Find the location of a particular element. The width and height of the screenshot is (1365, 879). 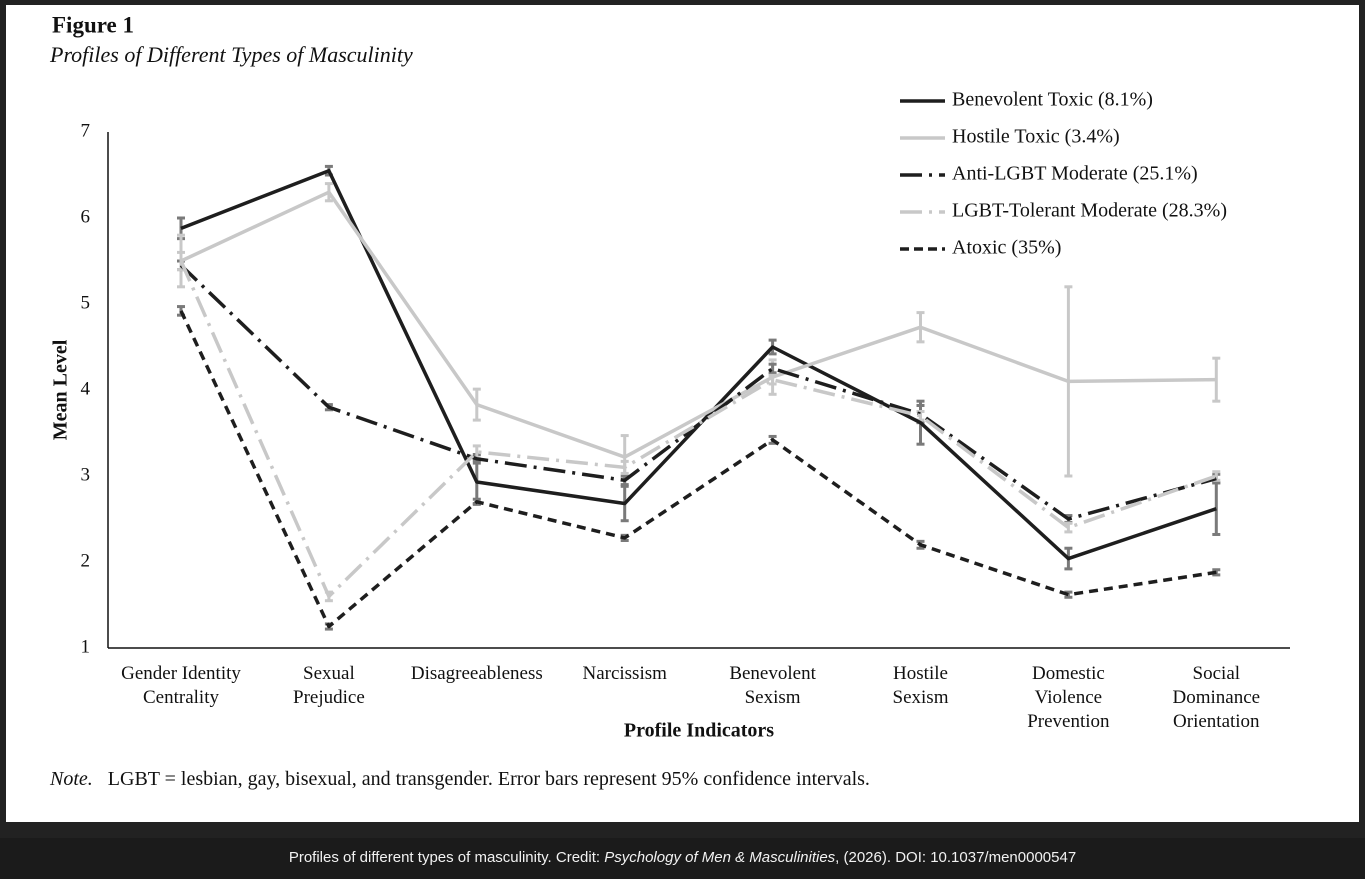

legend-label: Benevolent Toxic (8.1%) is located at coordinates (1052, 100).